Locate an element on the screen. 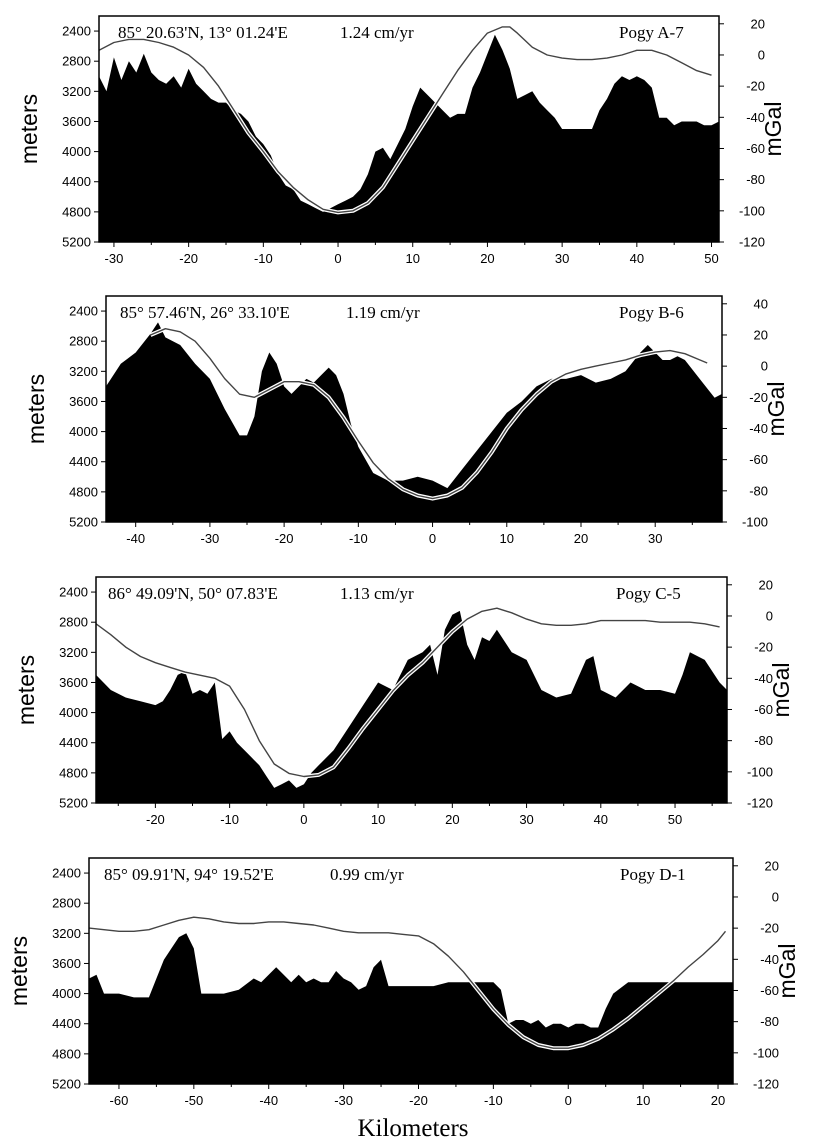  panel-location: 85° 09.91'N, 94° 19.52'E is located at coordinates (189, 874).